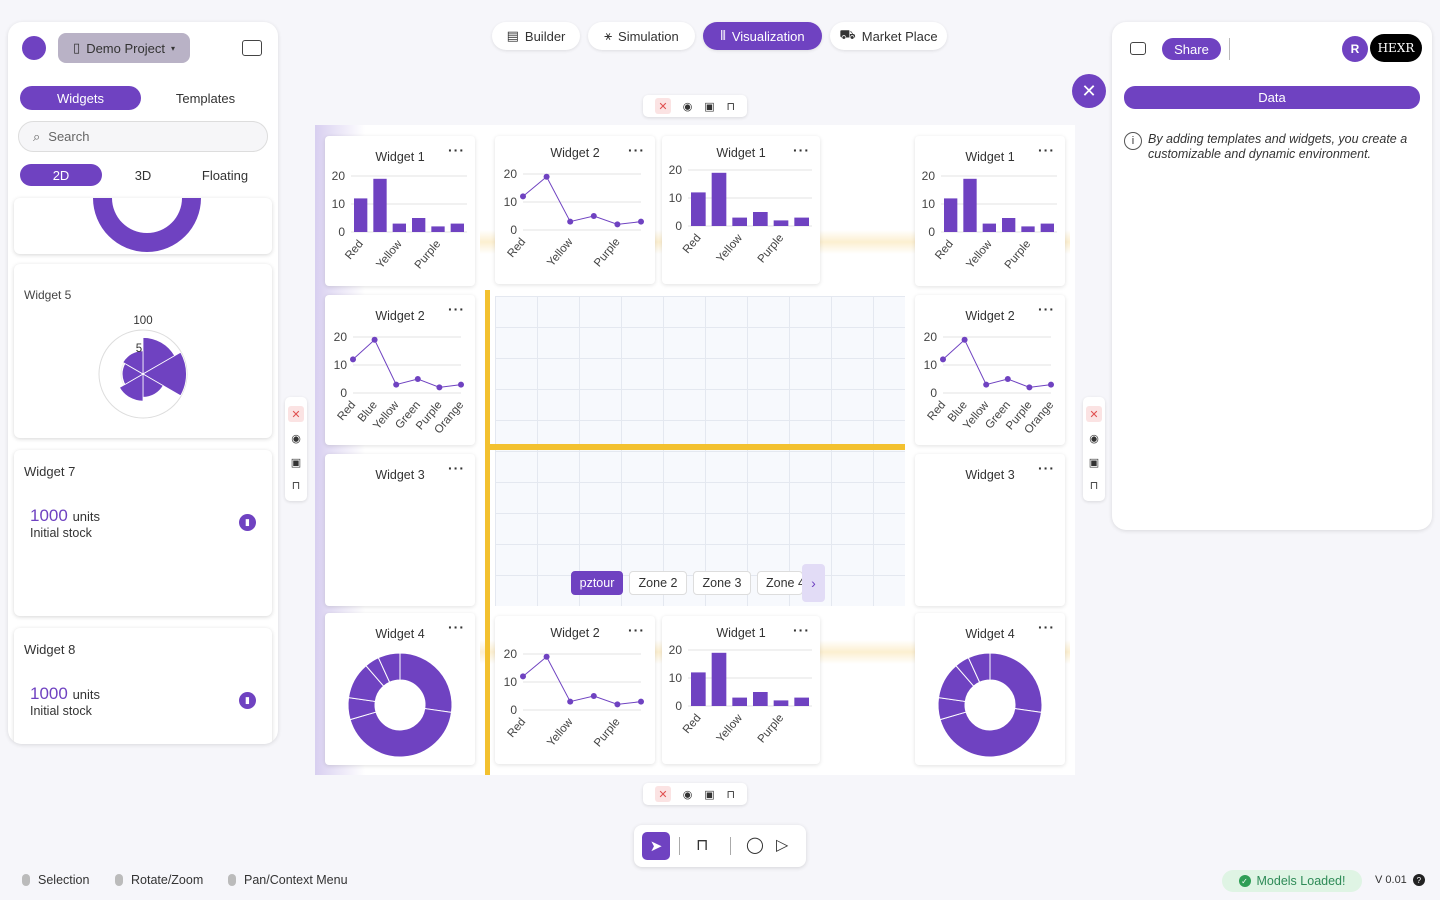 This screenshot has height=900, width=1440. I want to click on zone-divider-horizontal, so click(697, 447).